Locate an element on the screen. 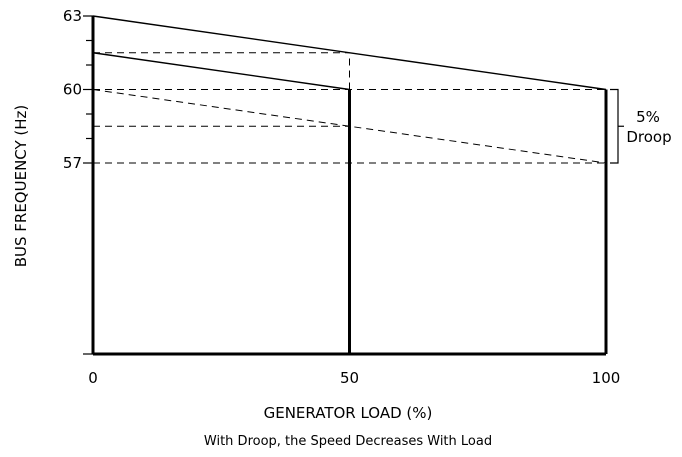 The image size is (682, 457). y-tick-label: 60 is located at coordinates (72, 90).